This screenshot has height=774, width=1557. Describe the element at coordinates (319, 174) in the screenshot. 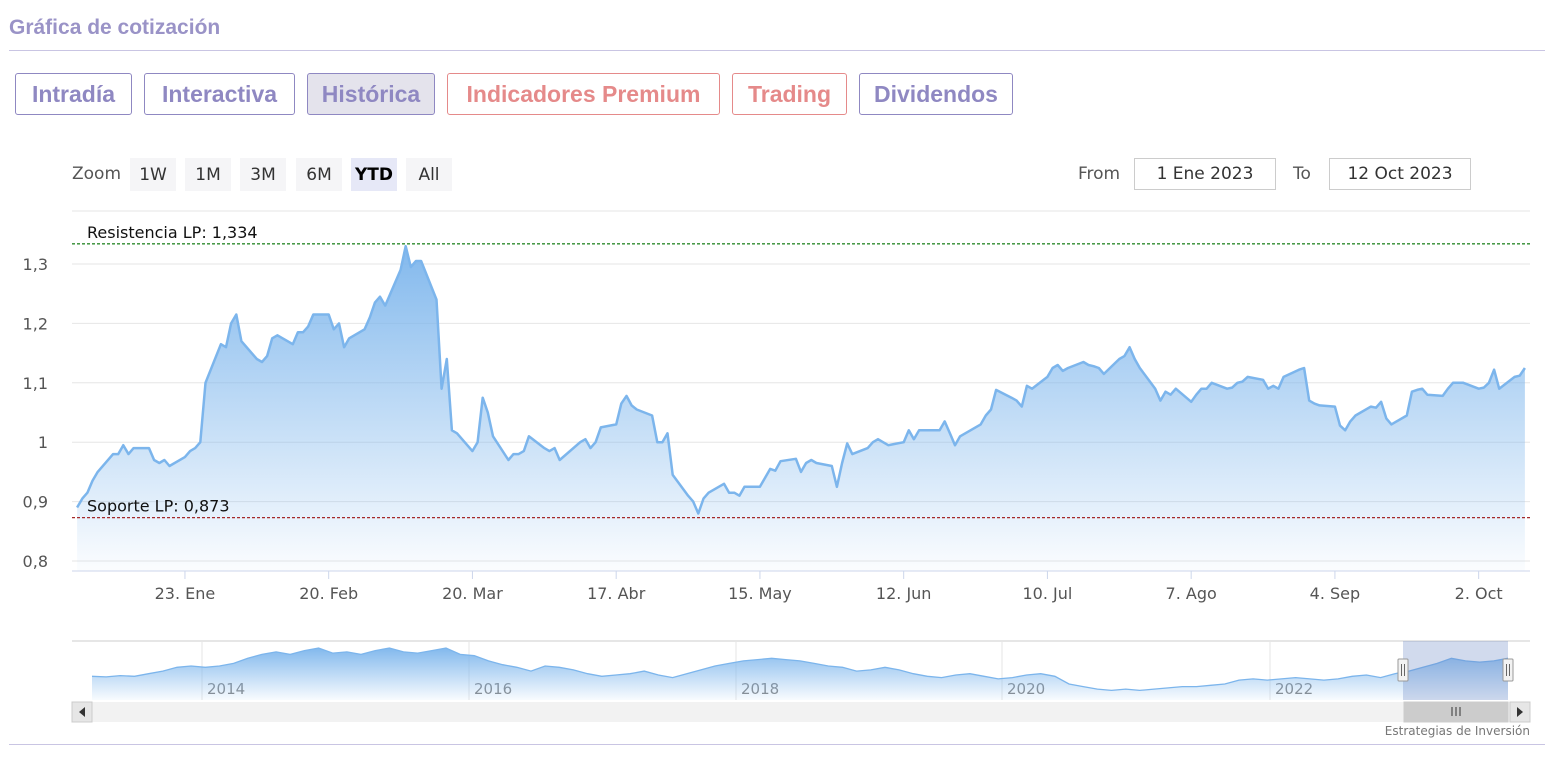

I see `zoom-6m-button: 6M` at that location.